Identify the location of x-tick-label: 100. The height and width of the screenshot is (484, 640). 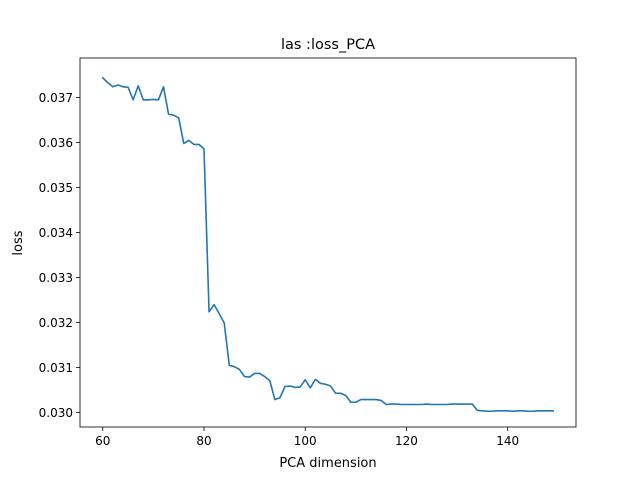
(305, 441).